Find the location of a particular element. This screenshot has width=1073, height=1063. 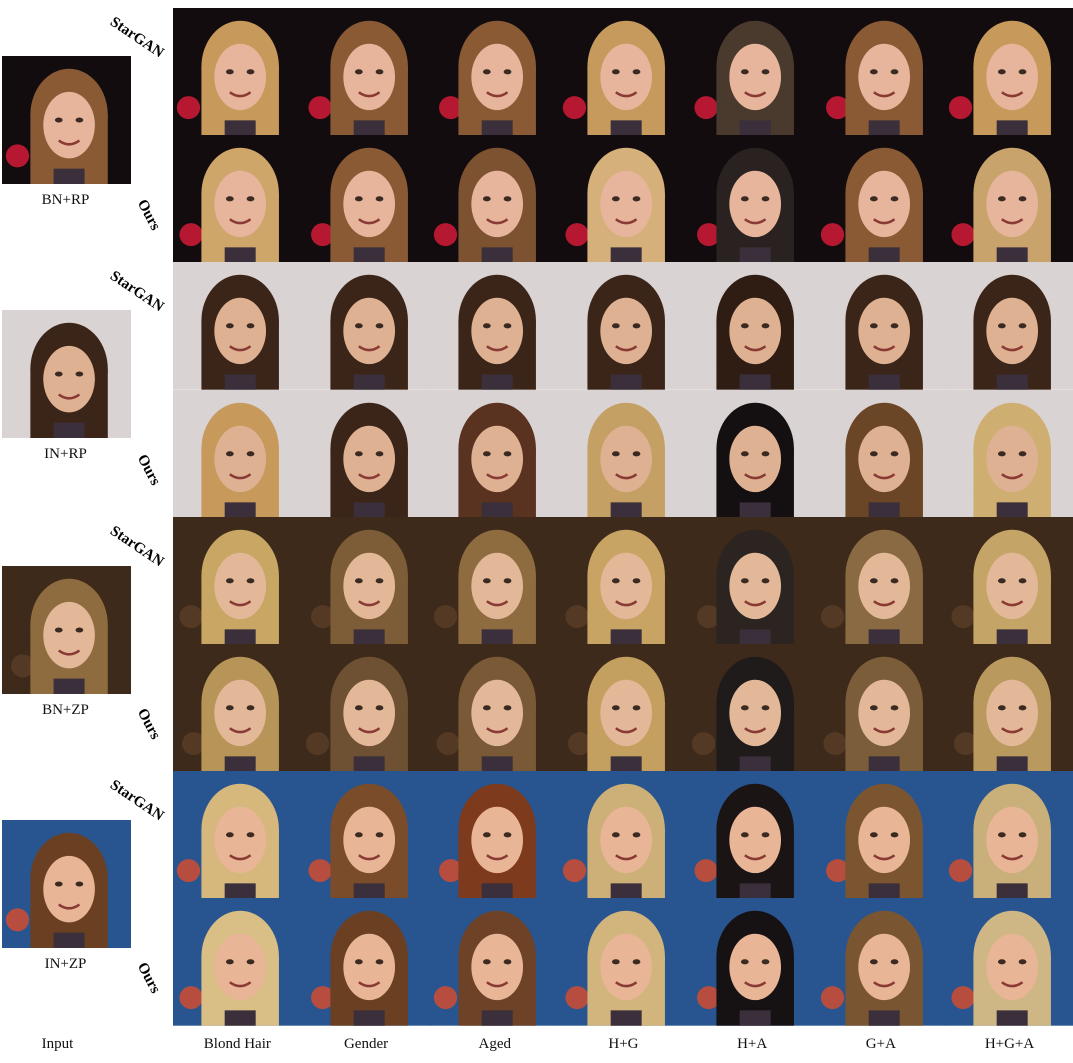

column-caption: H+G+A is located at coordinates (1009, 1044).